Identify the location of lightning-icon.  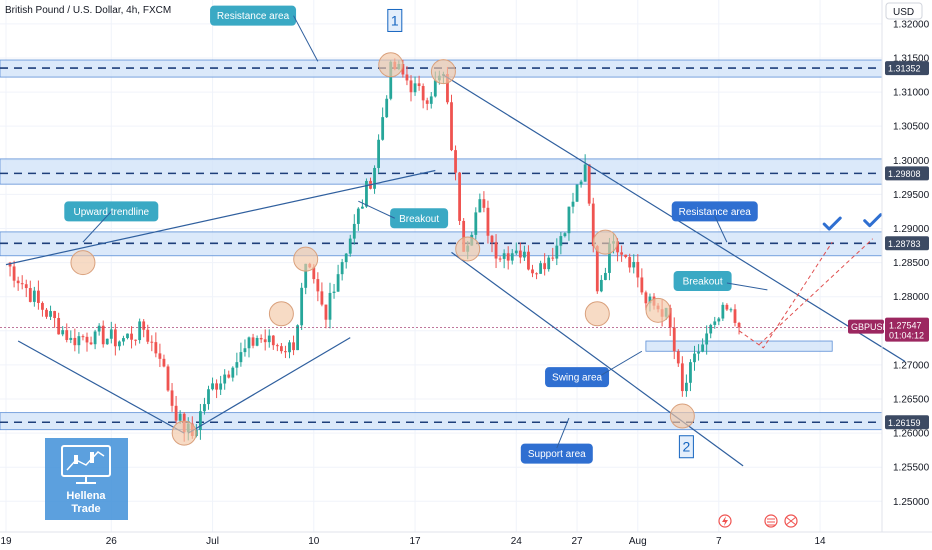
(725, 521).